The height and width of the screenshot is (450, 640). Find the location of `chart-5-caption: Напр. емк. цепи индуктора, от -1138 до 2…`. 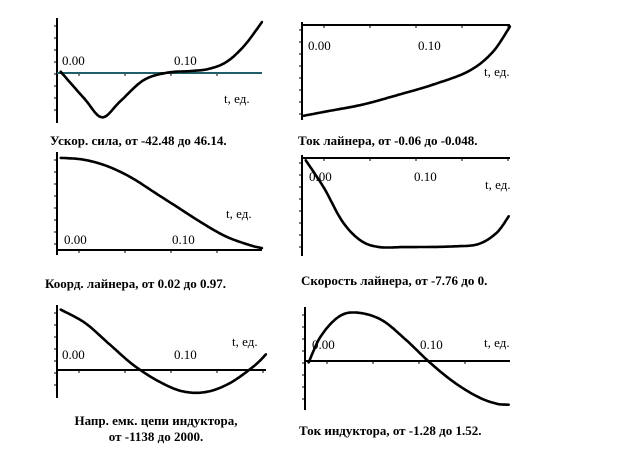

chart-5-caption: Напр. емк. цепи индуктора, от -1138 до 2… is located at coordinates (156, 429).